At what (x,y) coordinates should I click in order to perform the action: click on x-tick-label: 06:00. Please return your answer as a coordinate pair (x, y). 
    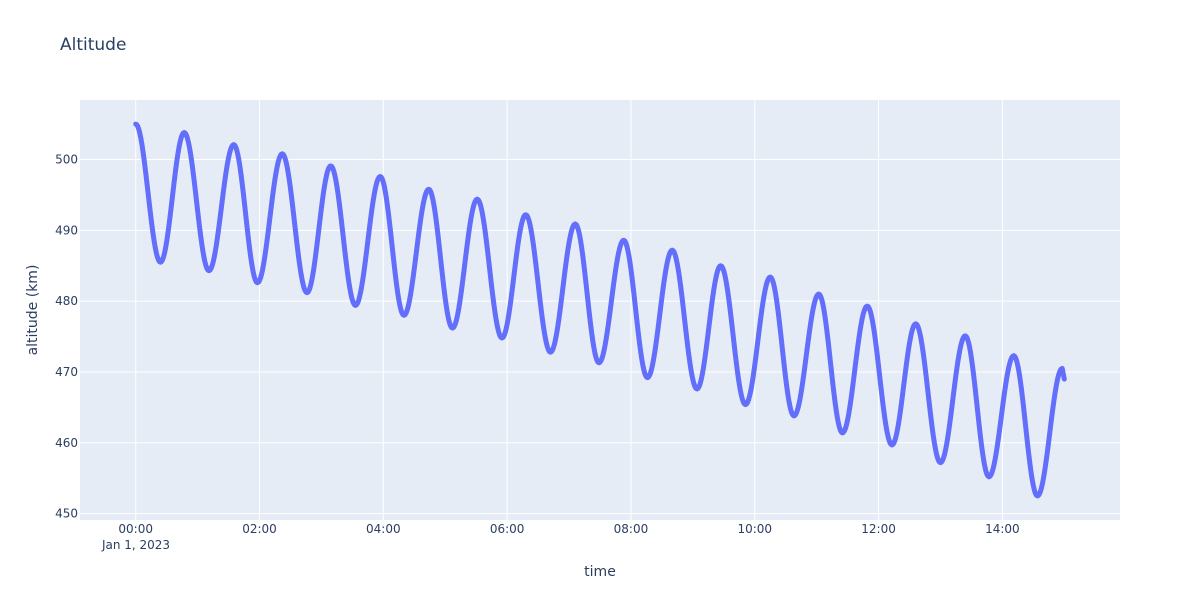
    Looking at the image, I should click on (507, 529).